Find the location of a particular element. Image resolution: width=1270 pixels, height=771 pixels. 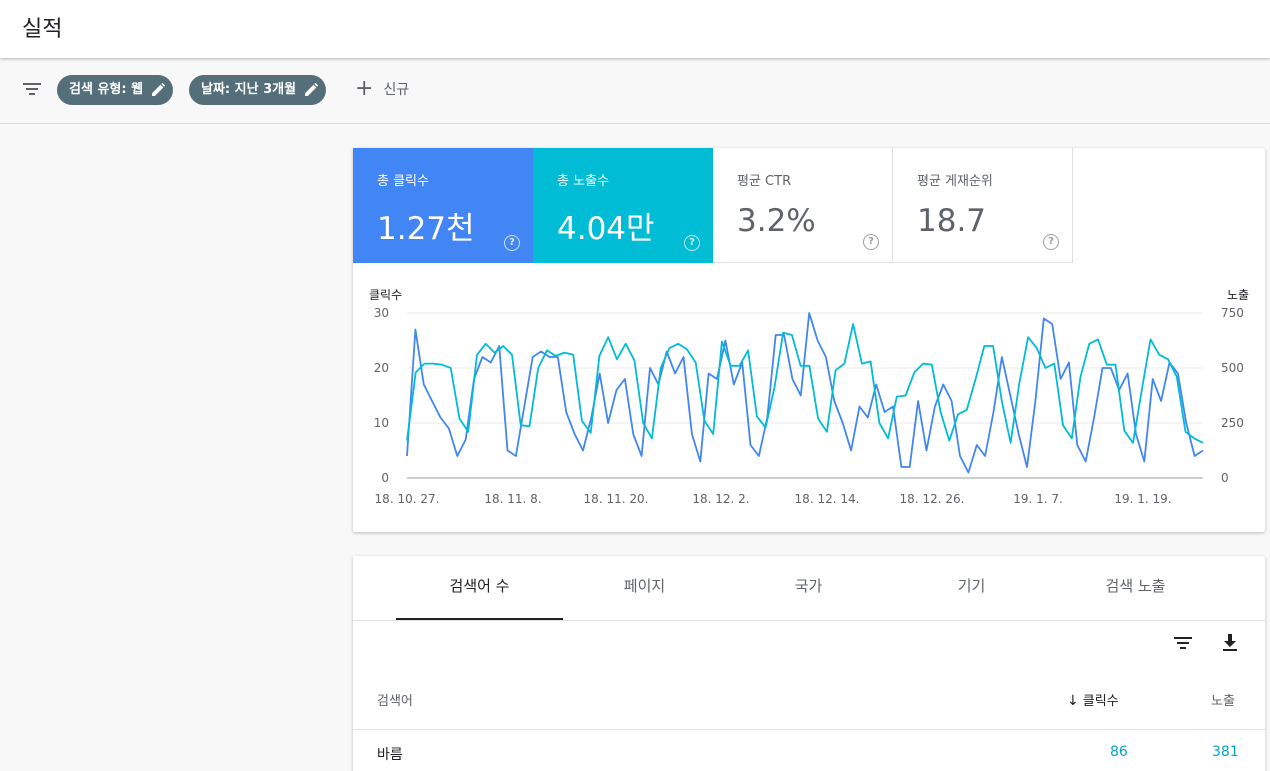

metric-average-ctr: 평균 CTR 3.2% ? is located at coordinates (803, 205).